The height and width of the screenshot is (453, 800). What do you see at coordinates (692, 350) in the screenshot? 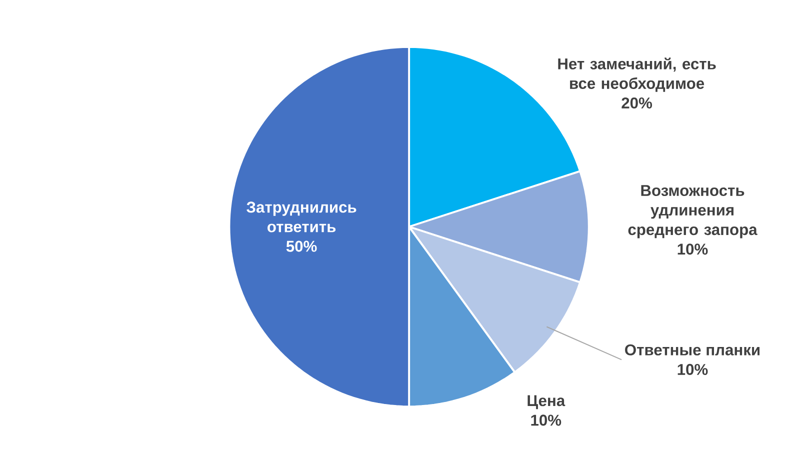
I see `slice-label: Ответные планки` at bounding box center [692, 350].